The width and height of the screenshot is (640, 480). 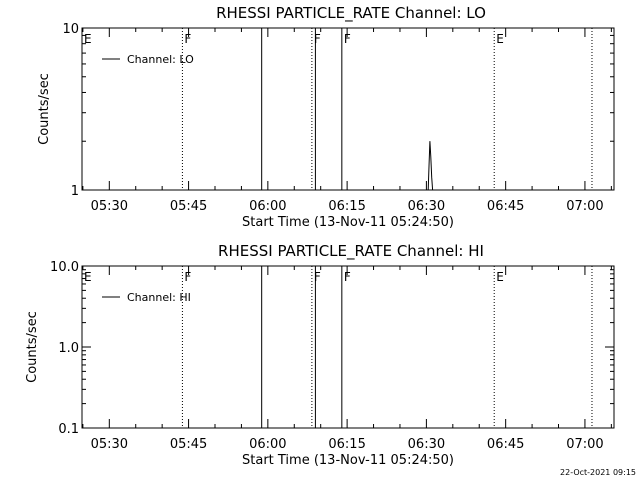 I want to click on y-tick-label: 10.0, so click(x=64, y=267).